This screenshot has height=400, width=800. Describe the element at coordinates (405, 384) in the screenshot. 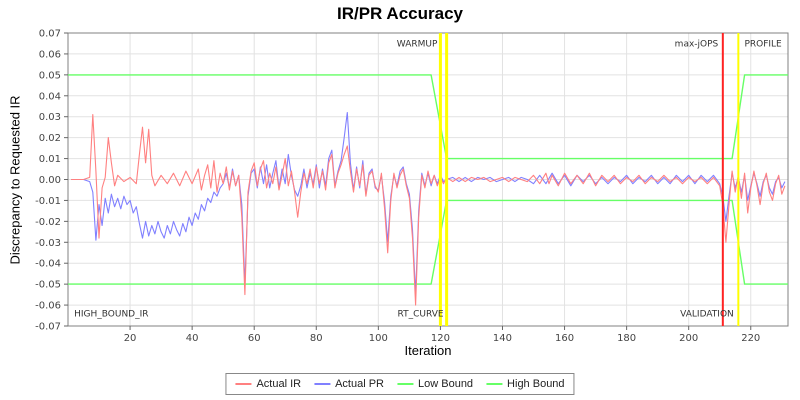

I see `legend-swatch-low-bound` at that location.